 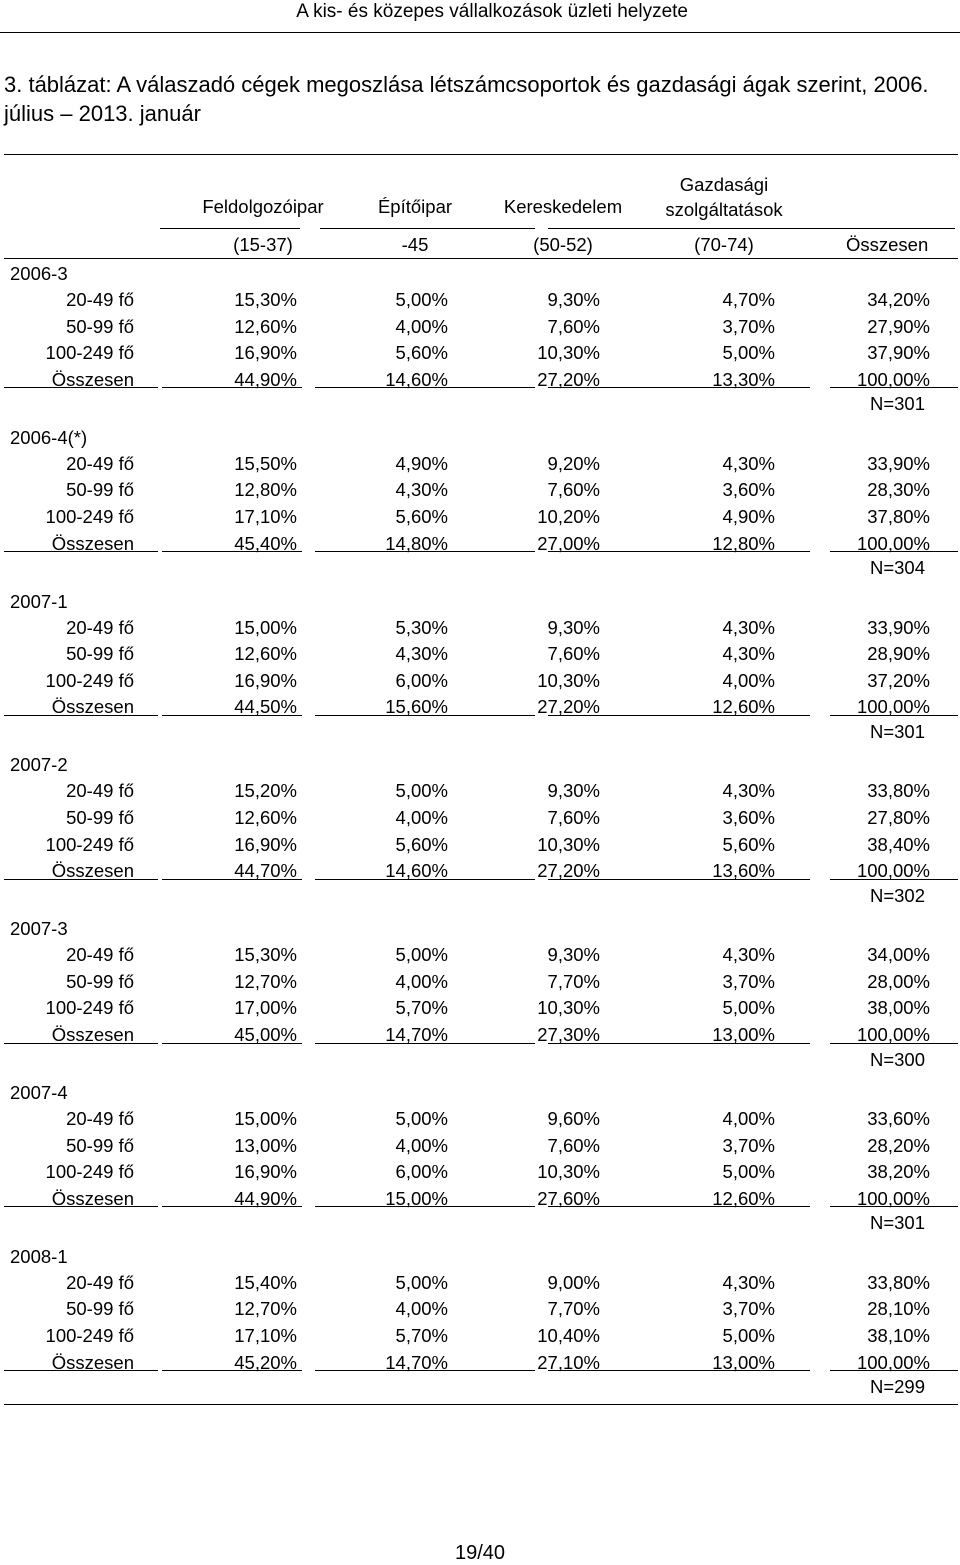 I want to click on value-cell: 38,00%, so click(x=898, y=1008).